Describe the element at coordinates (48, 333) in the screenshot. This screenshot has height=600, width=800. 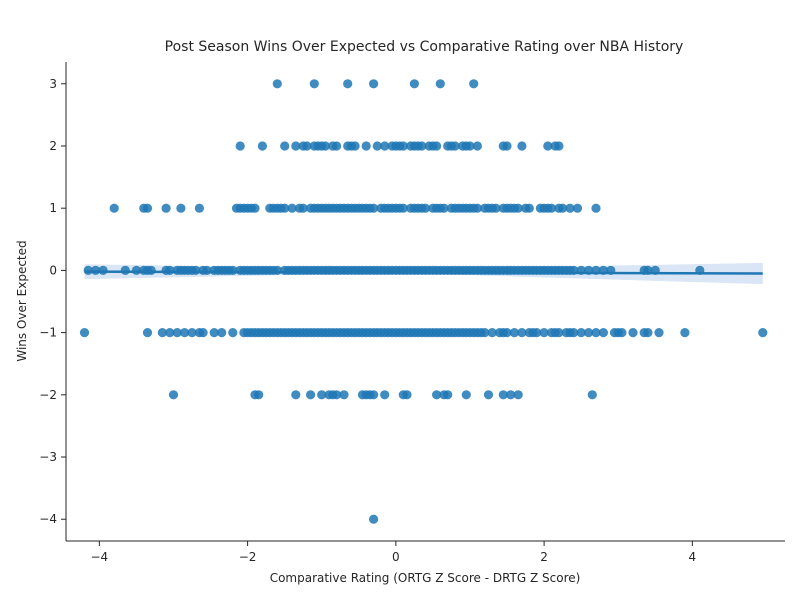
I see `y-tick-label: −1` at that location.